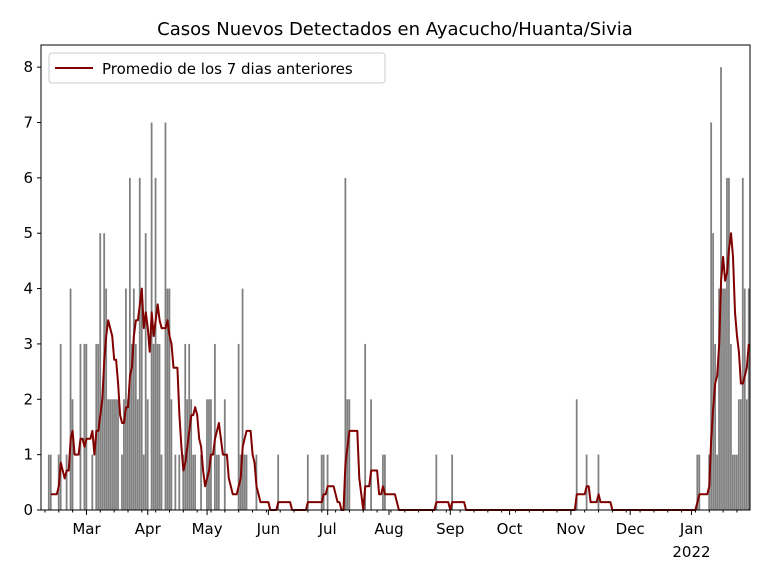 This screenshot has height=576, width=768. Describe the element at coordinates (28, 123) in the screenshot. I see `y-tick-label: 7` at that location.